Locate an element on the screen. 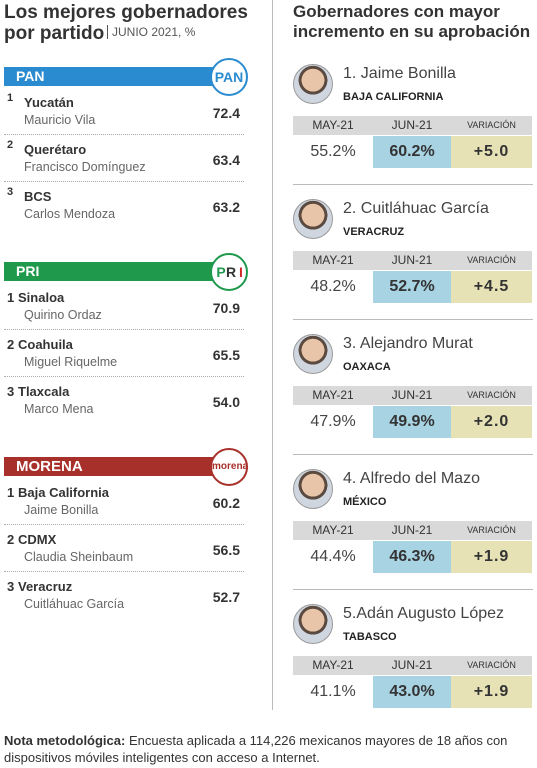 This screenshot has width=537, height=768. note-label: Nota metodológica: is located at coordinates (65, 740).